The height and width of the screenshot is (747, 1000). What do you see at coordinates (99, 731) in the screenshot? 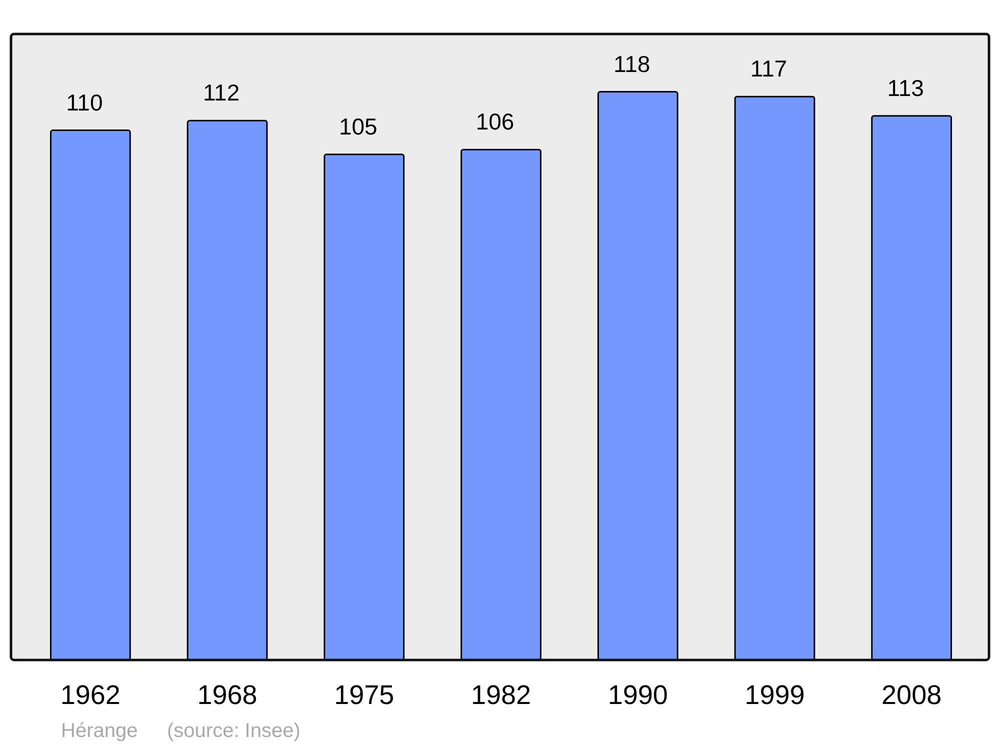
I see `text: Hérange` at bounding box center [99, 731].